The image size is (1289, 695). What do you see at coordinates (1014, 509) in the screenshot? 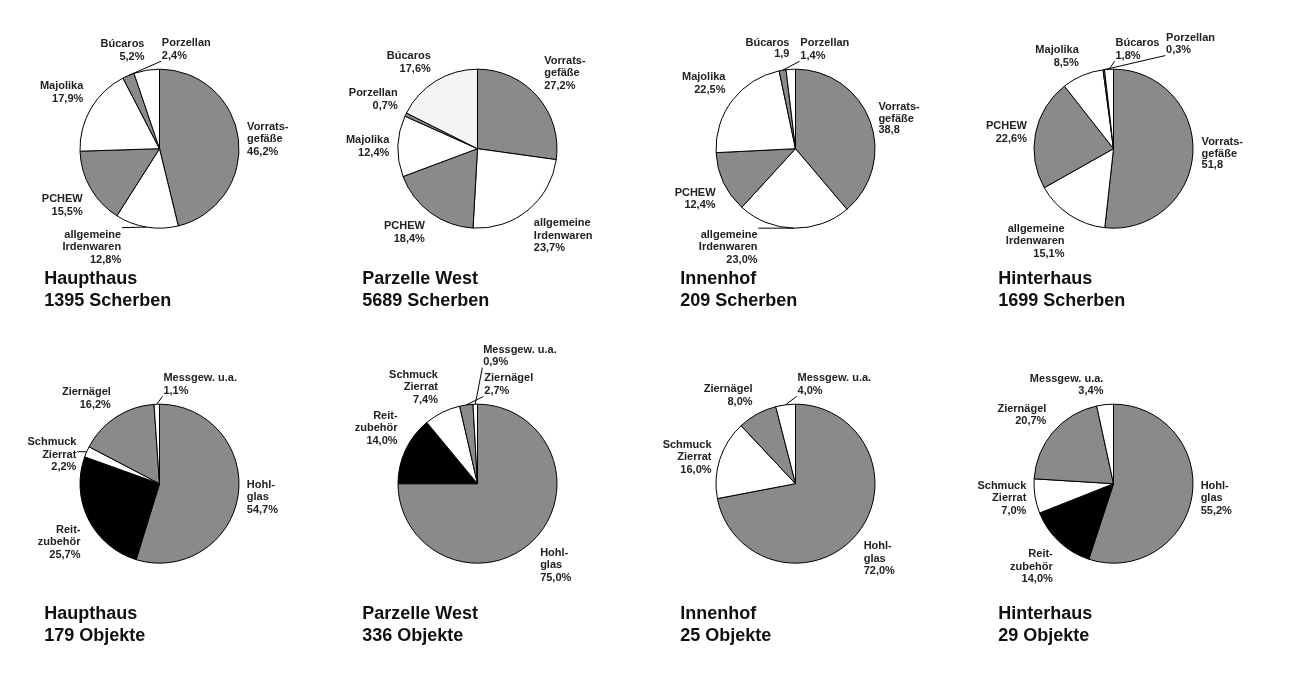
I see `data-label: 7,0%` at bounding box center [1014, 509].